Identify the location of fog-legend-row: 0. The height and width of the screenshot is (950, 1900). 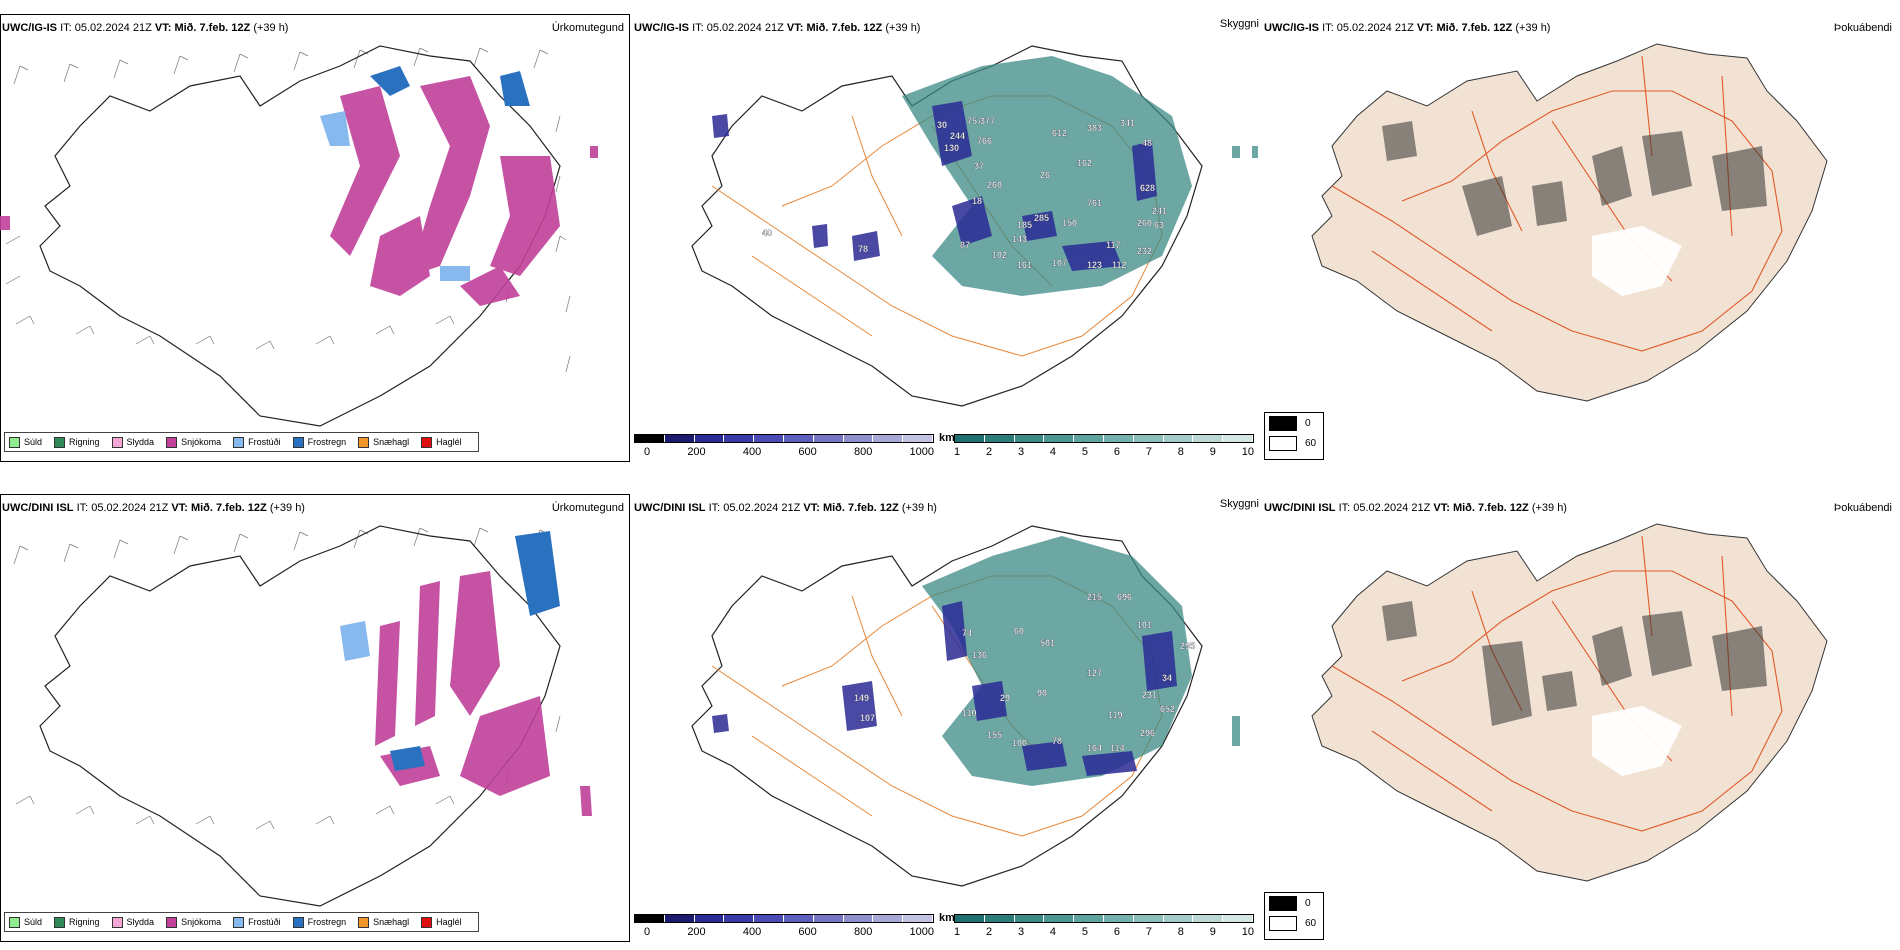
(1294, 903).